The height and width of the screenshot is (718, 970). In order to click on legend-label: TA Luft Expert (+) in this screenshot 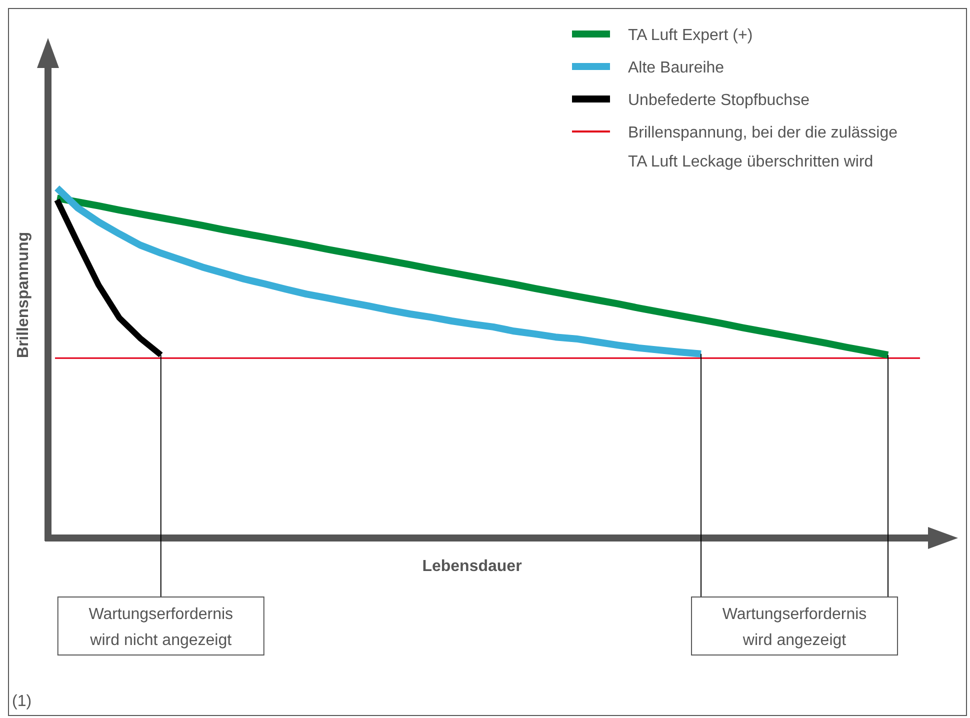, I will do `click(690, 35)`.